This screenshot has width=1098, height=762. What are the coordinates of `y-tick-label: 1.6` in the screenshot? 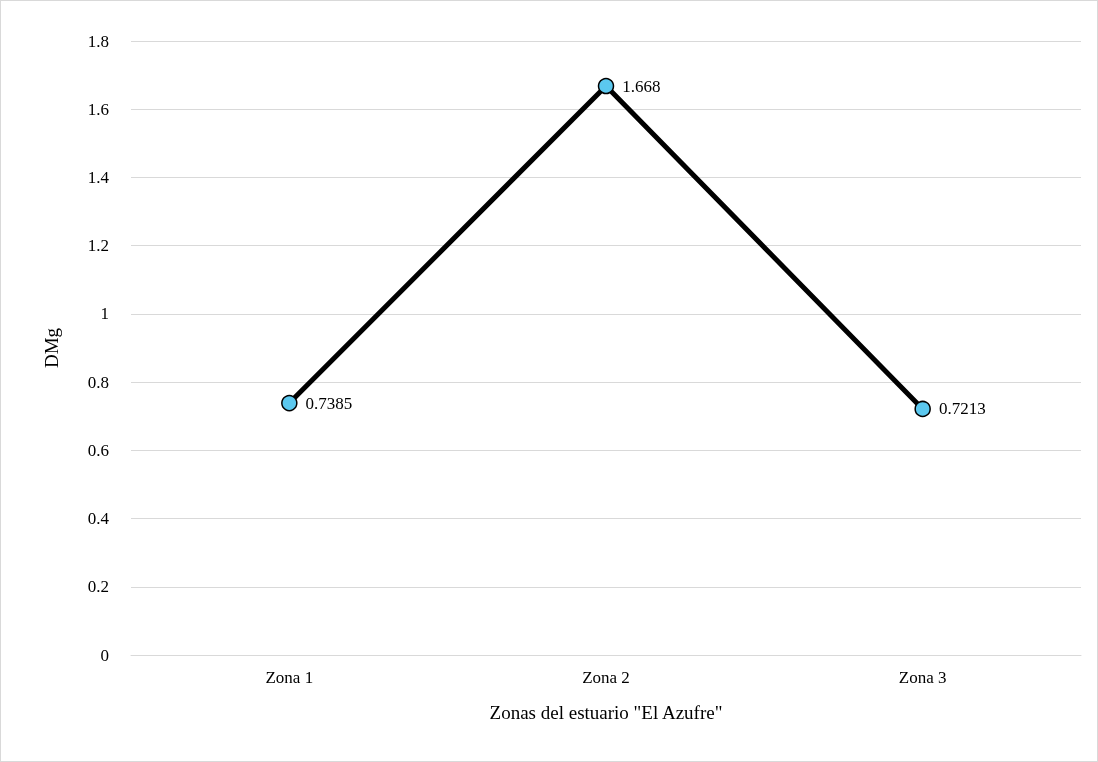 It's located at (98, 109).